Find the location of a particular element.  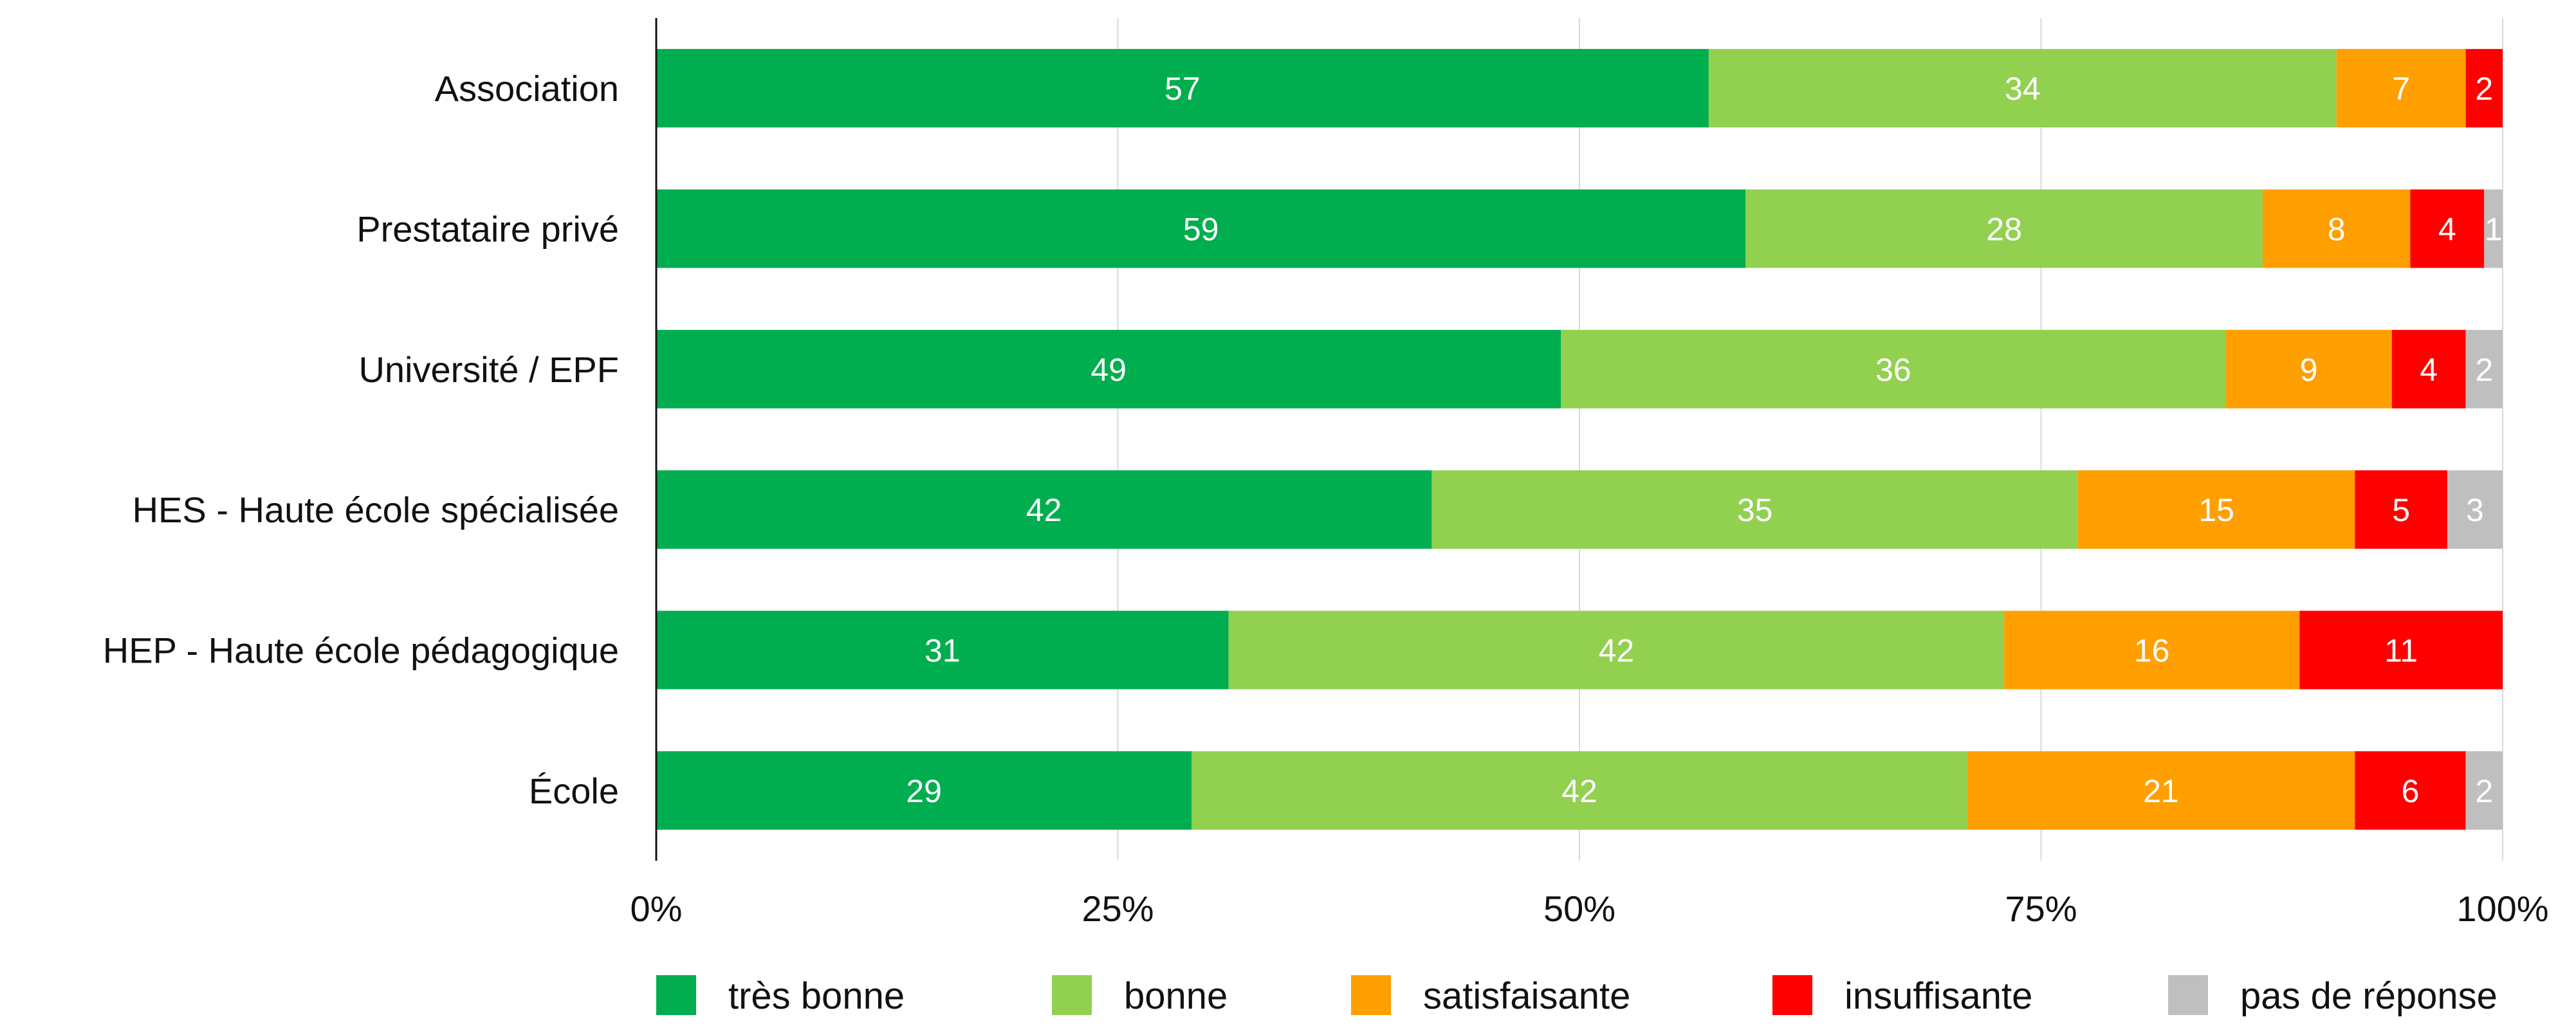

legend-label: insuffisante is located at coordinates (1938, 996).